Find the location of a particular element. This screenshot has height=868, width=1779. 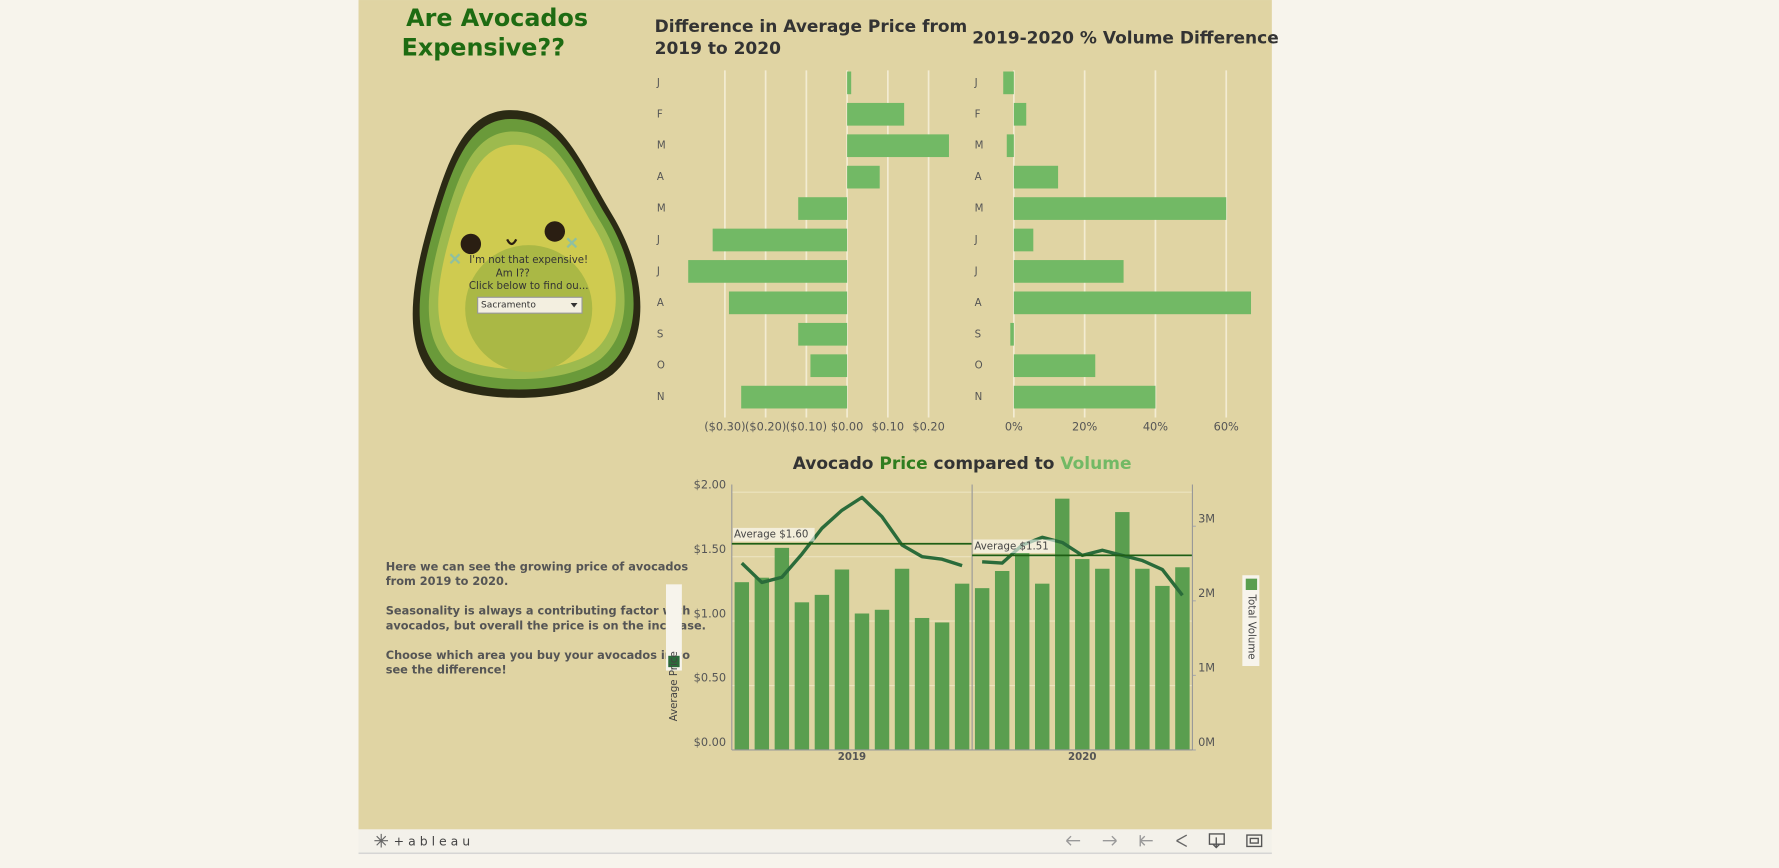

main-title: Expensive?? is located at coordinates (483, 47).